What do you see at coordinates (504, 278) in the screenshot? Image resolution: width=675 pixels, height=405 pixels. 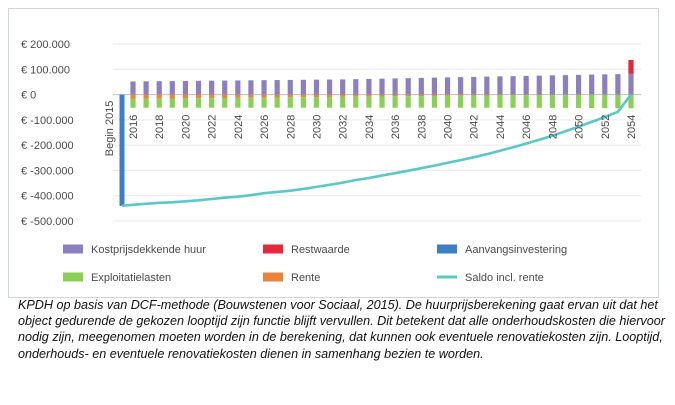 I see `legend-label: Saldo incl. rente` at bounding box center [504, 278].